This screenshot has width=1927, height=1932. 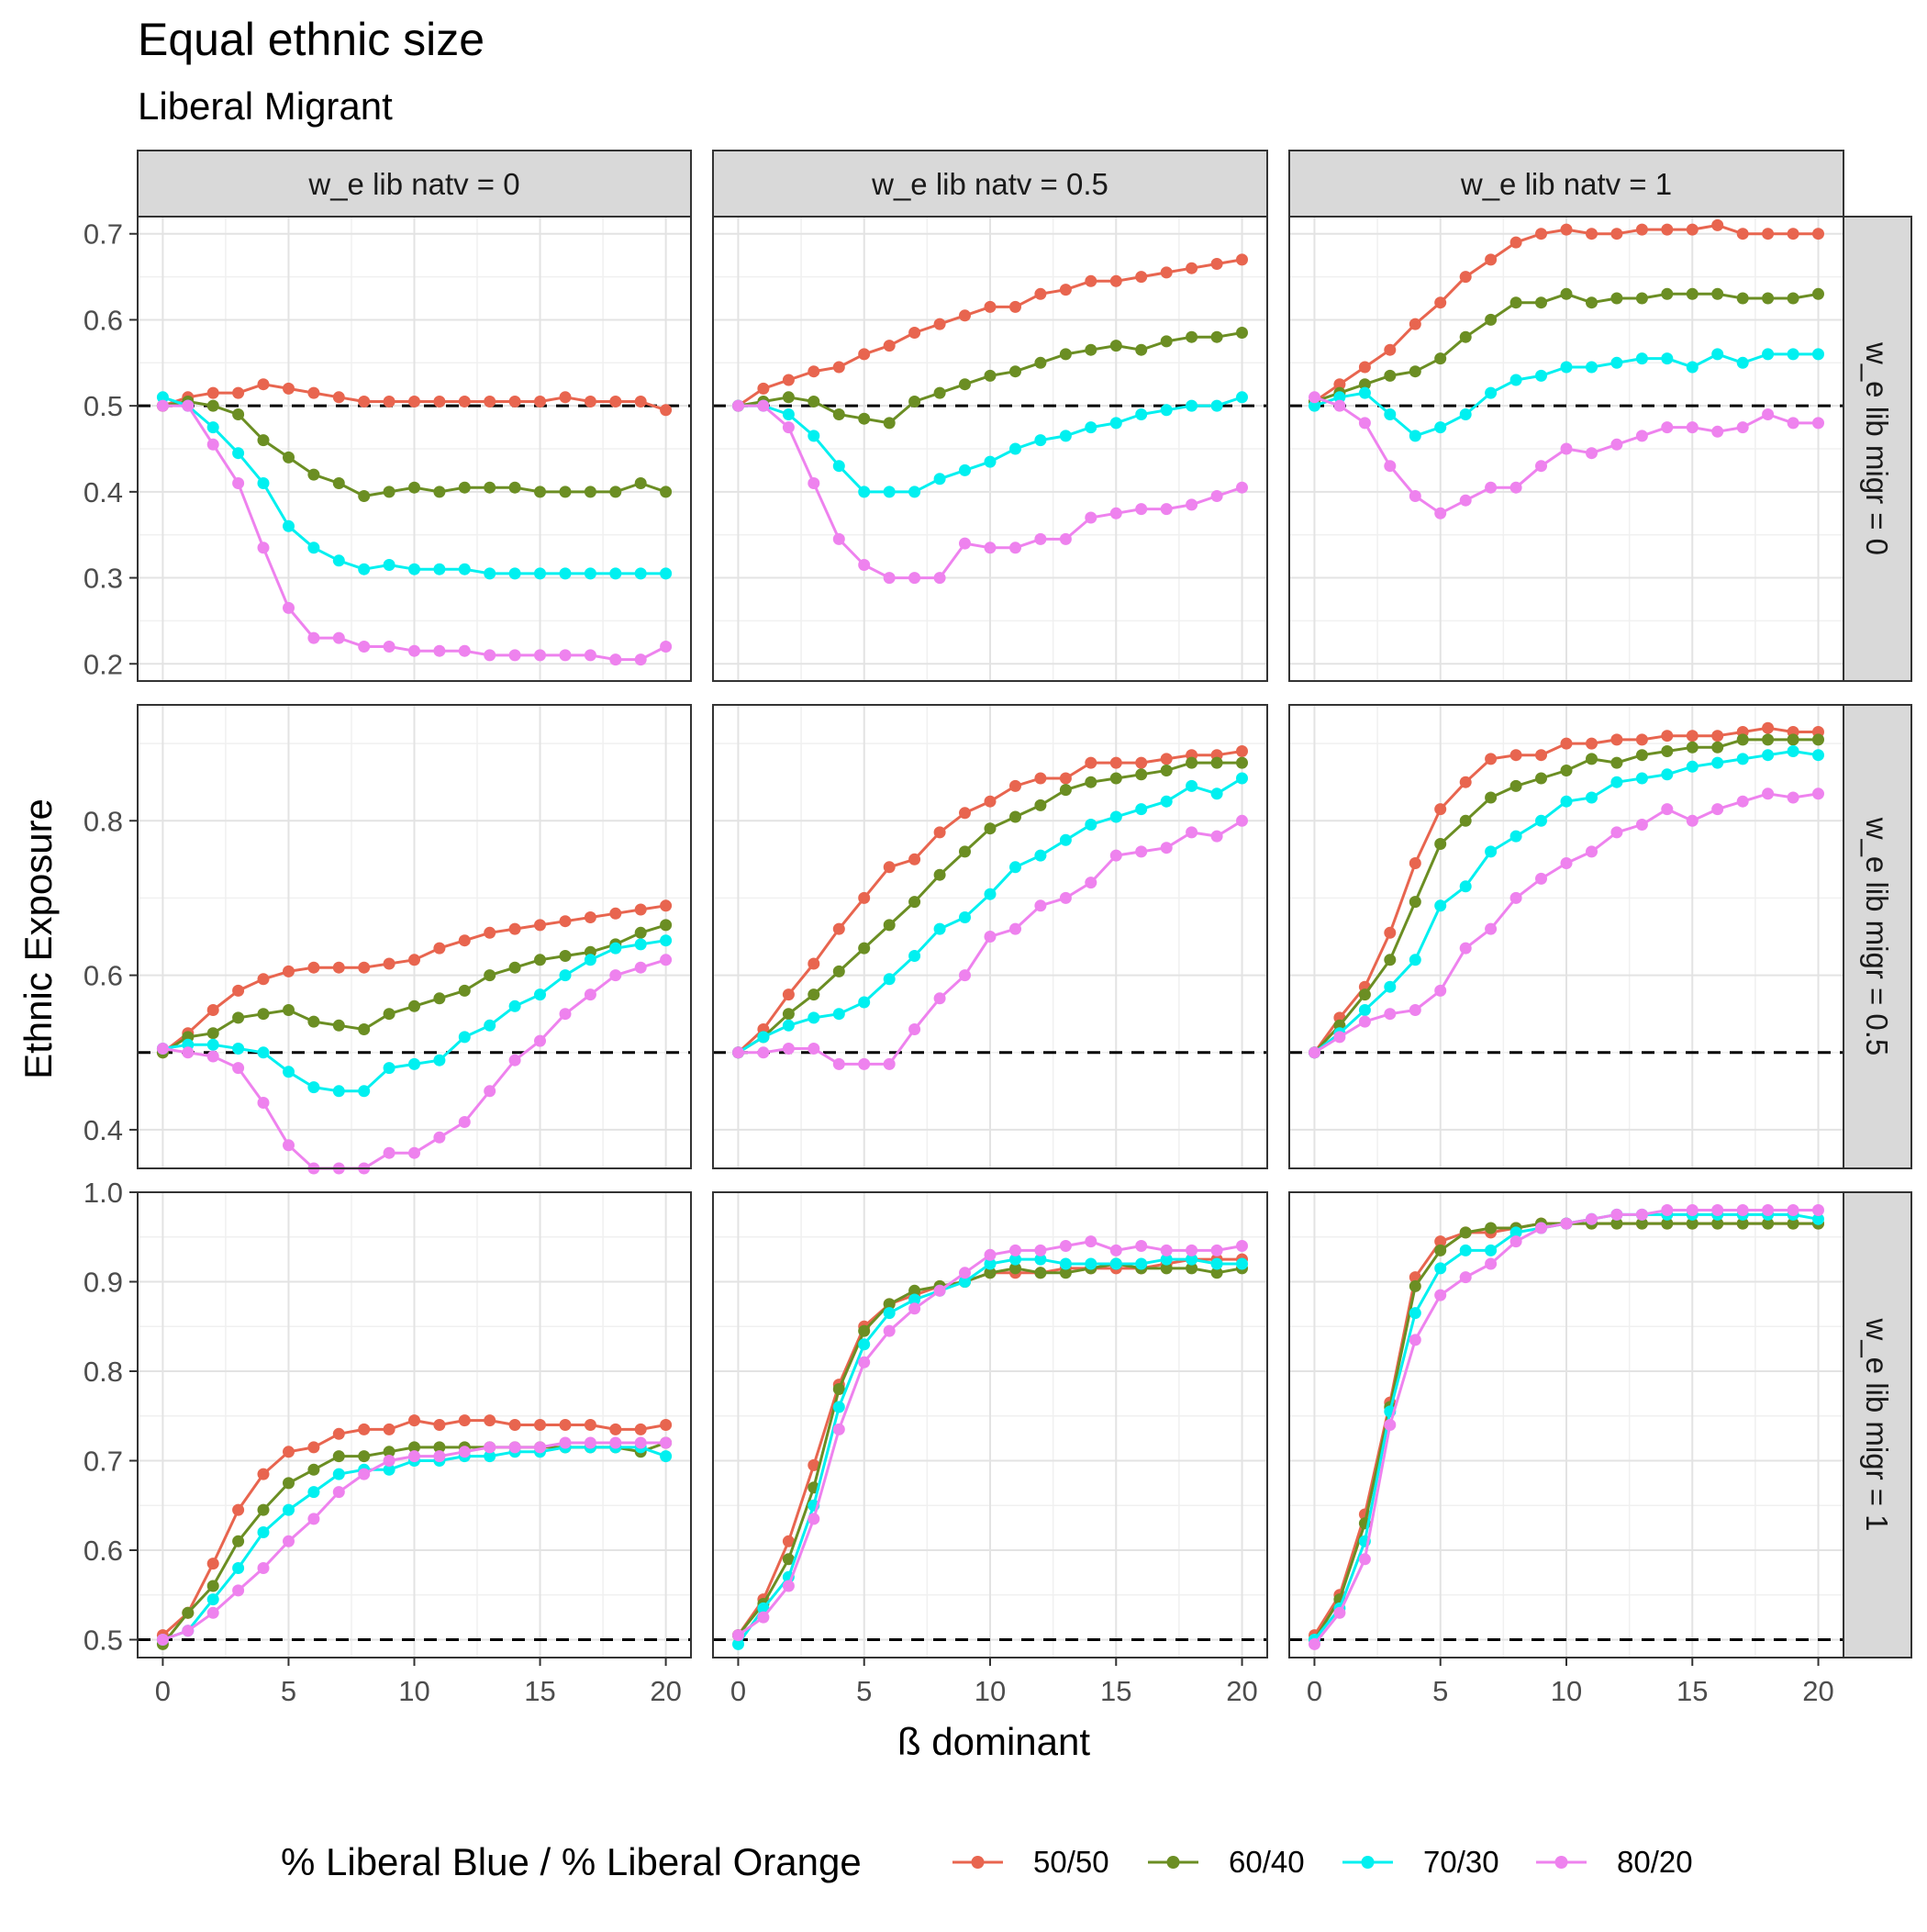 What do you see at coordinates (738, 1691) in the screenshot?
I see `x-tick-label-c1-0: 0` at bounding box center [738, 1691].